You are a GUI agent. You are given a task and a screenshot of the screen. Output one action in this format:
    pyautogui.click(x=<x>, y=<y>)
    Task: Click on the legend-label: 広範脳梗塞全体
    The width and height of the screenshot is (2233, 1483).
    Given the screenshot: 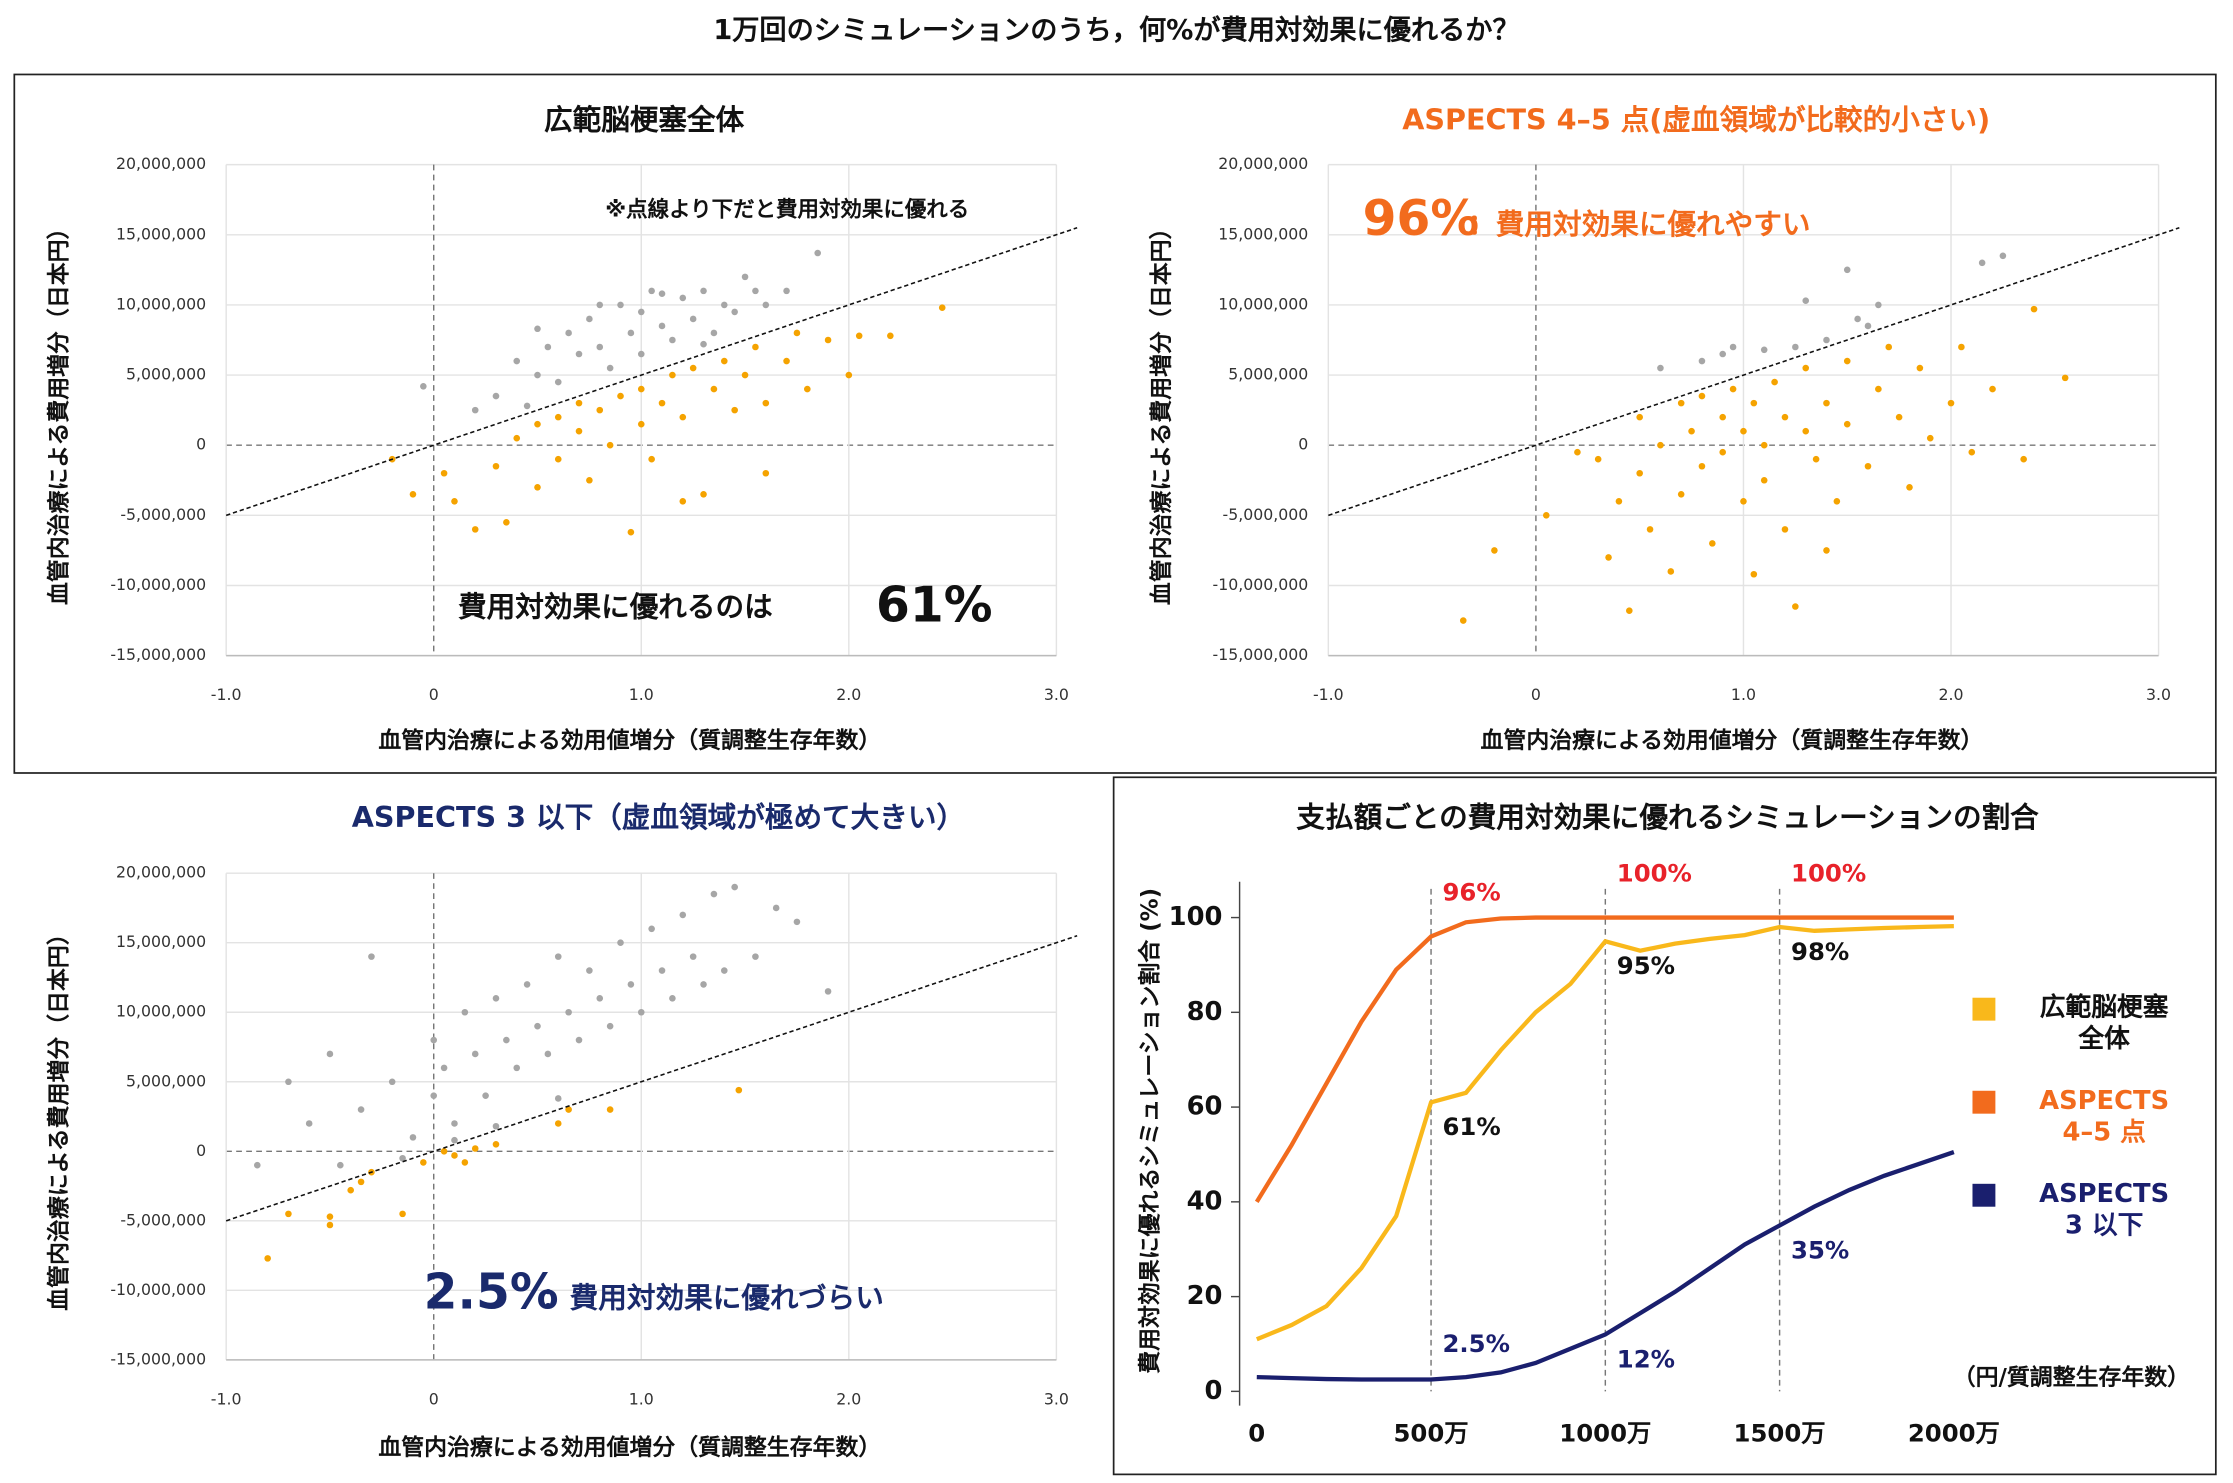 What is the action you would take?
    pyautogui.click(x=2104, y=1022)
    